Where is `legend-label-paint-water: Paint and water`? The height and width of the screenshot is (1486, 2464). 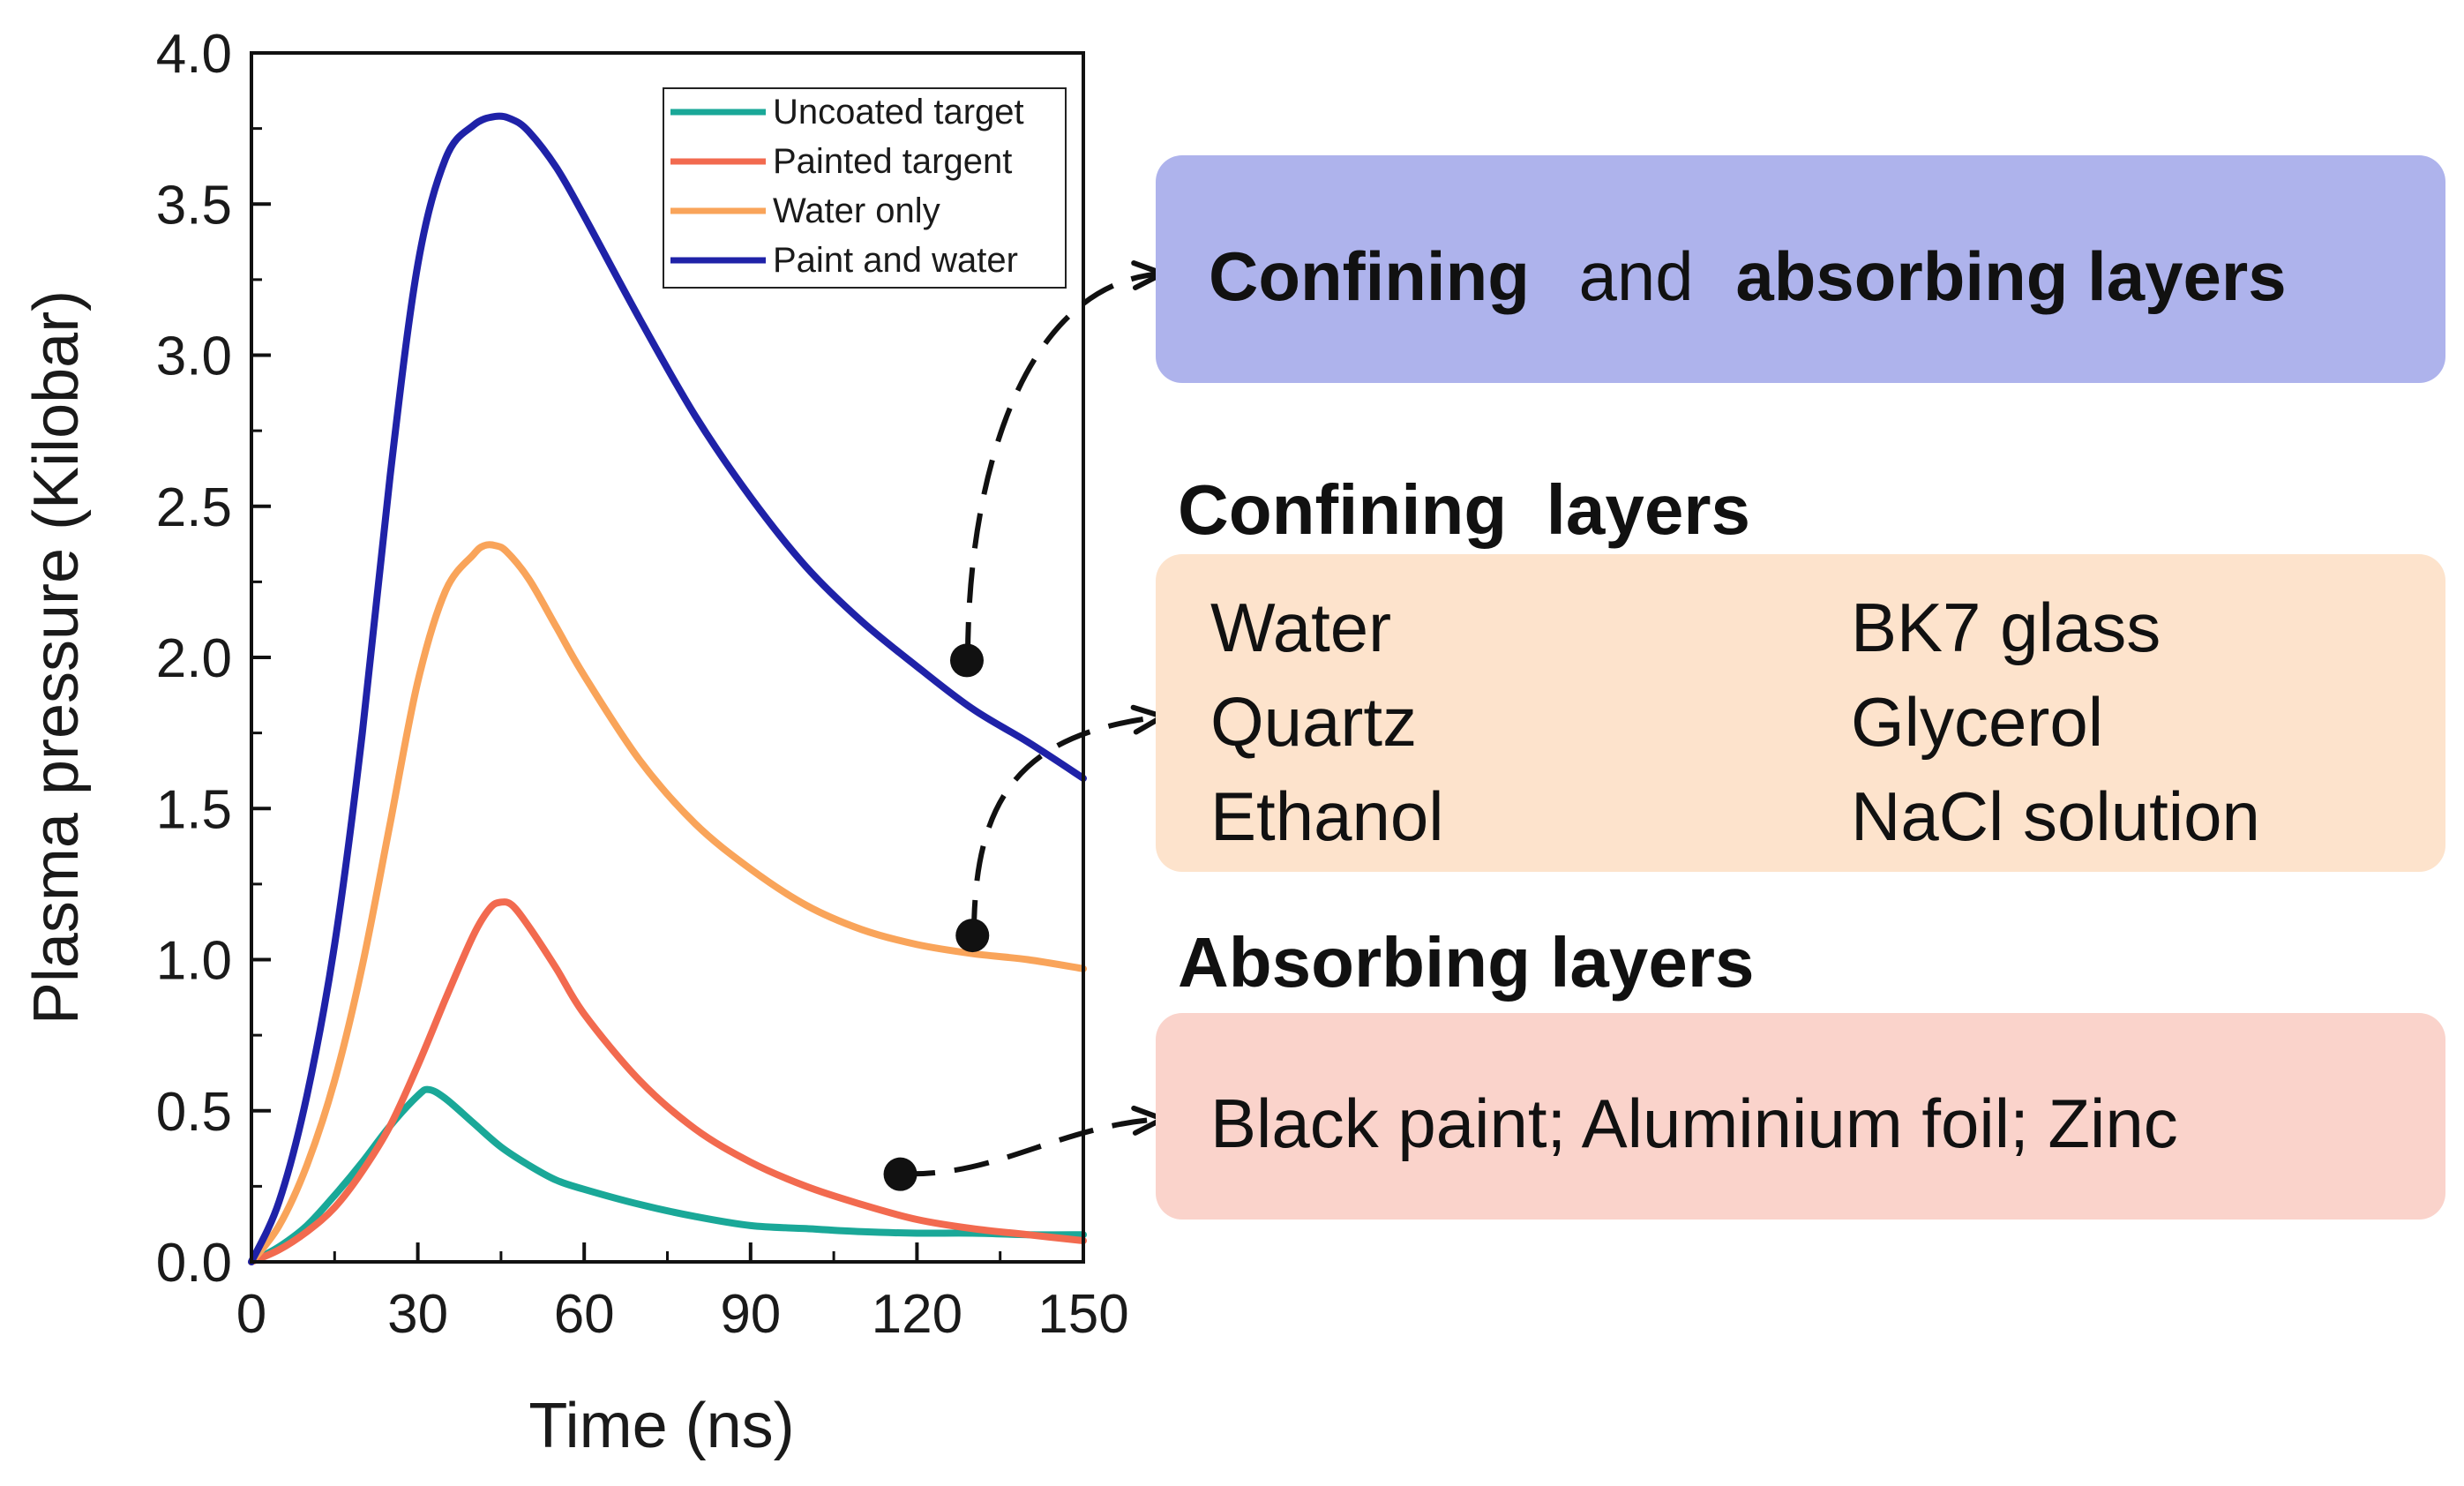
legend-label-paint-water: Paint and water is located at coordinates (895, 260).